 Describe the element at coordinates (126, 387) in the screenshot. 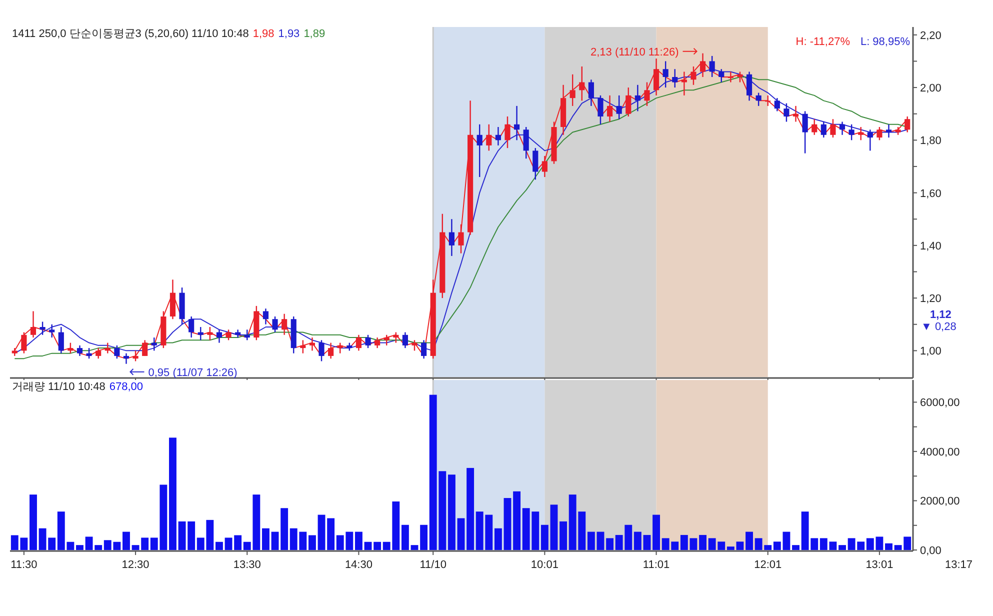

I see `text: 678,00` at that location.